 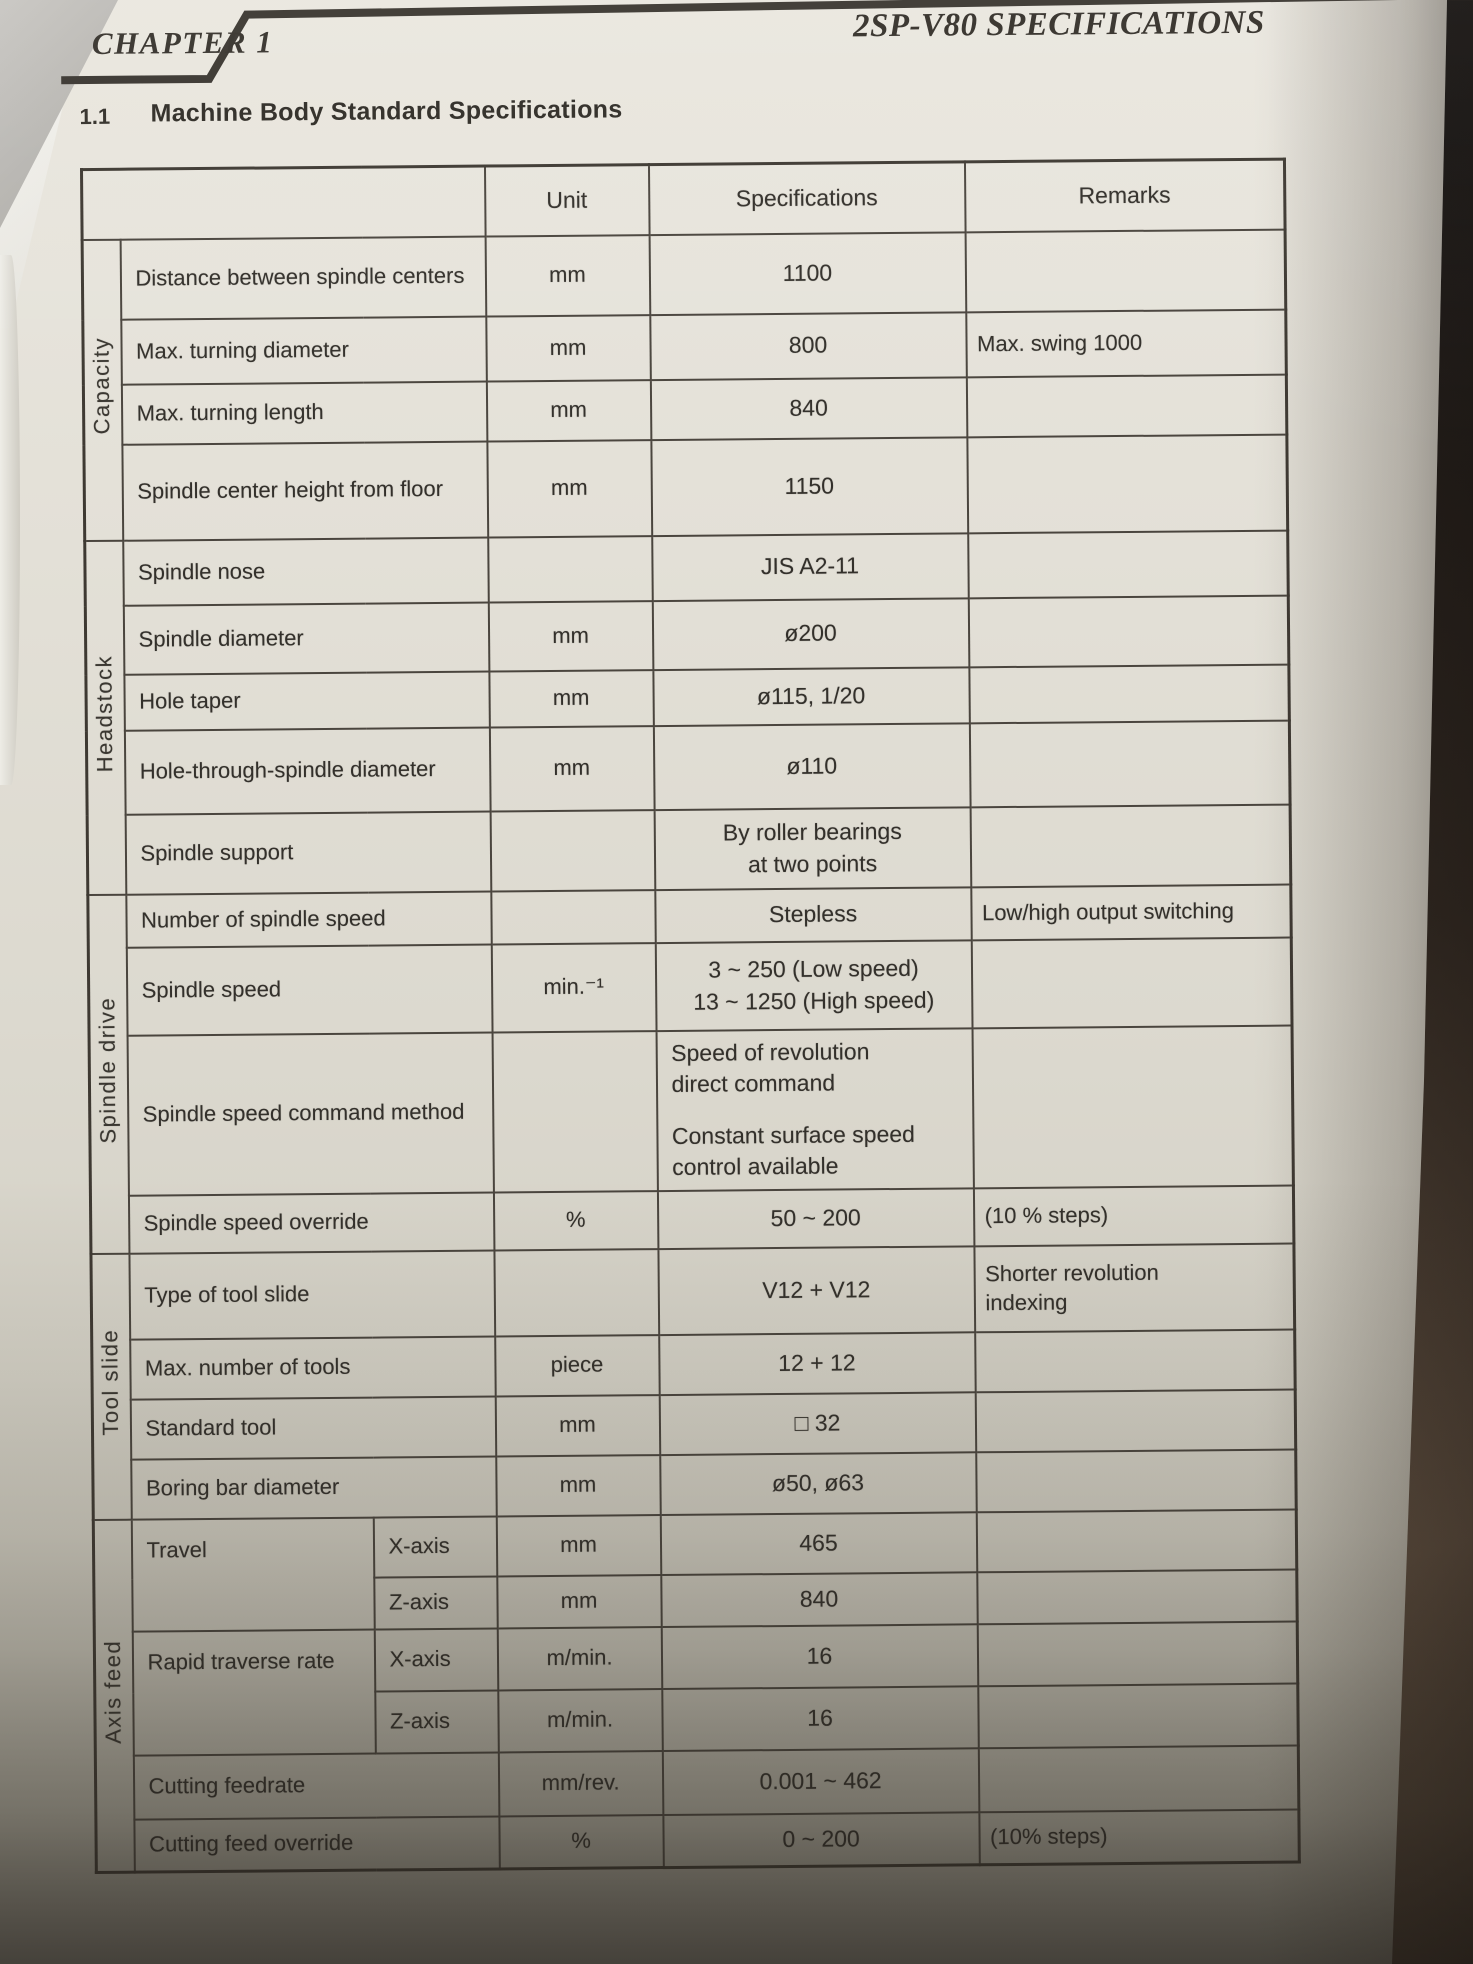 I want to click on spec-cell: 800, so click(x=808, y=345).